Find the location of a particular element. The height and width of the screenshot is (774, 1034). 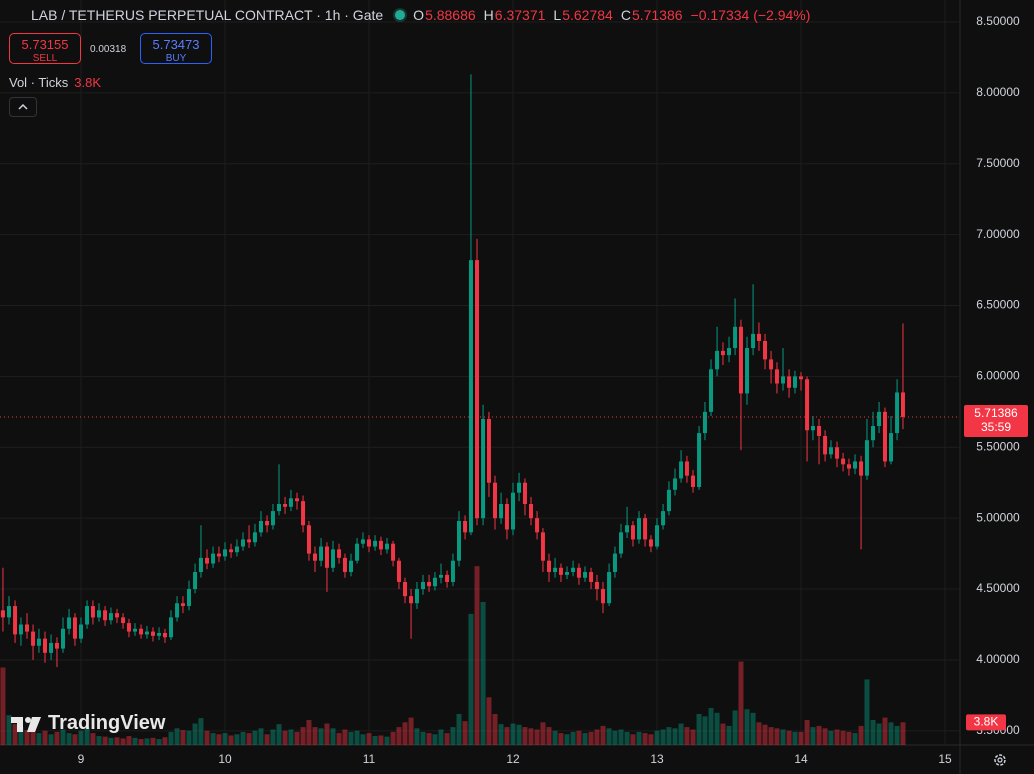

collapse-button is located at coordinates (23, 107).